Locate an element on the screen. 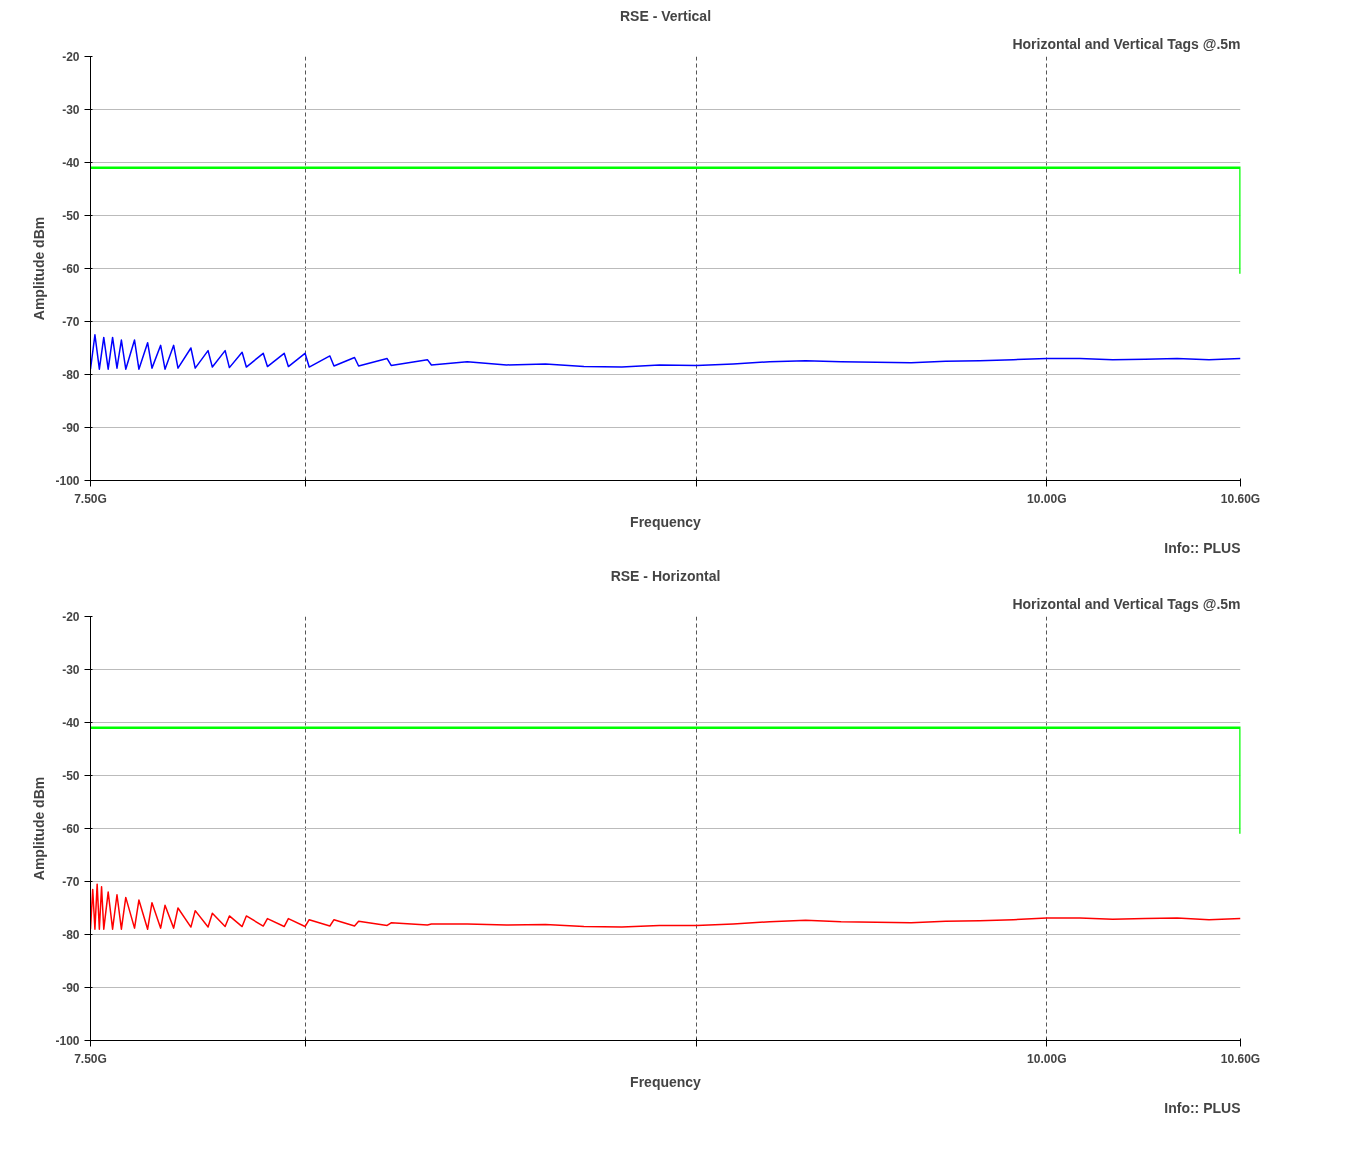 The width and height of the screenshot is (1347, 1149). chart-title: RSE - Vertical is located at coordinates (665, 15).